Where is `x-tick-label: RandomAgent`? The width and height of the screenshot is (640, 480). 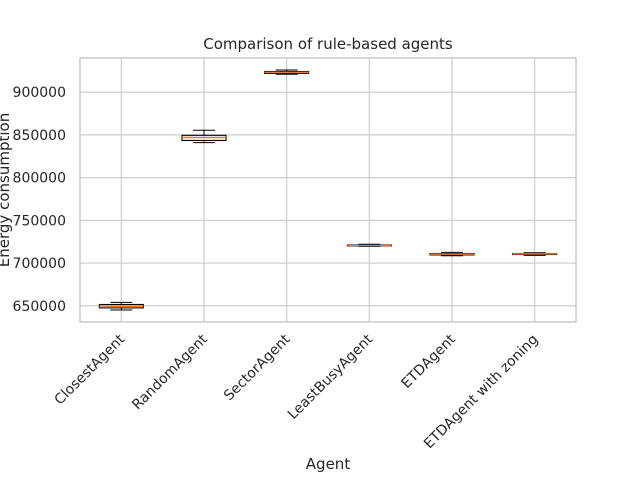
x-tick-label: RandomAgent is located at coordinates (170, 372).